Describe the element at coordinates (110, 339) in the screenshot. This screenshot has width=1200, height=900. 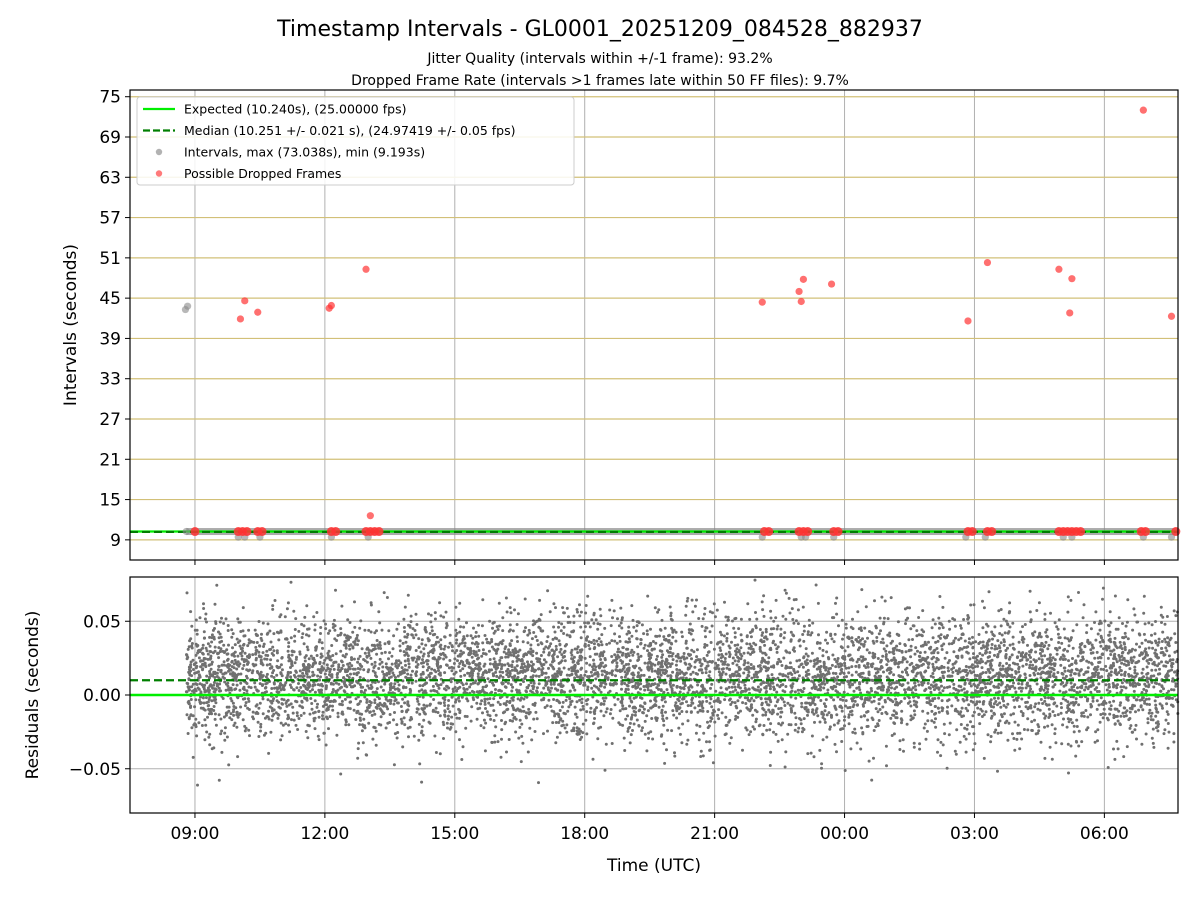
I see `intervals-y-tick-label: 39` at that location.